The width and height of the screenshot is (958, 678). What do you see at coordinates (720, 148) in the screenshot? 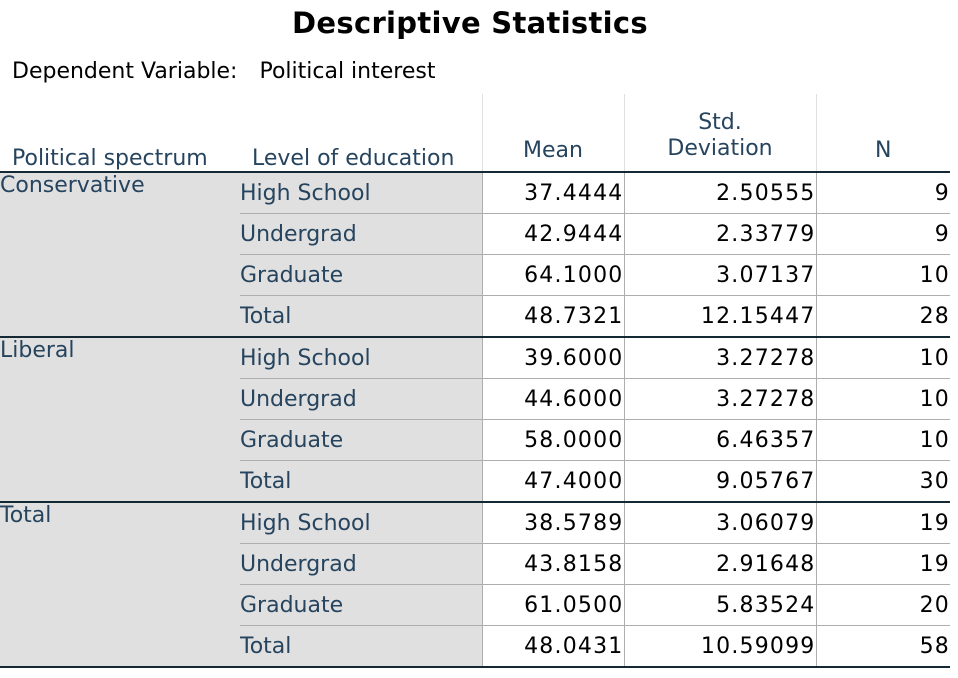
I see `header-std-deviation-line2: Deviation` at bounding box center [720, 148].